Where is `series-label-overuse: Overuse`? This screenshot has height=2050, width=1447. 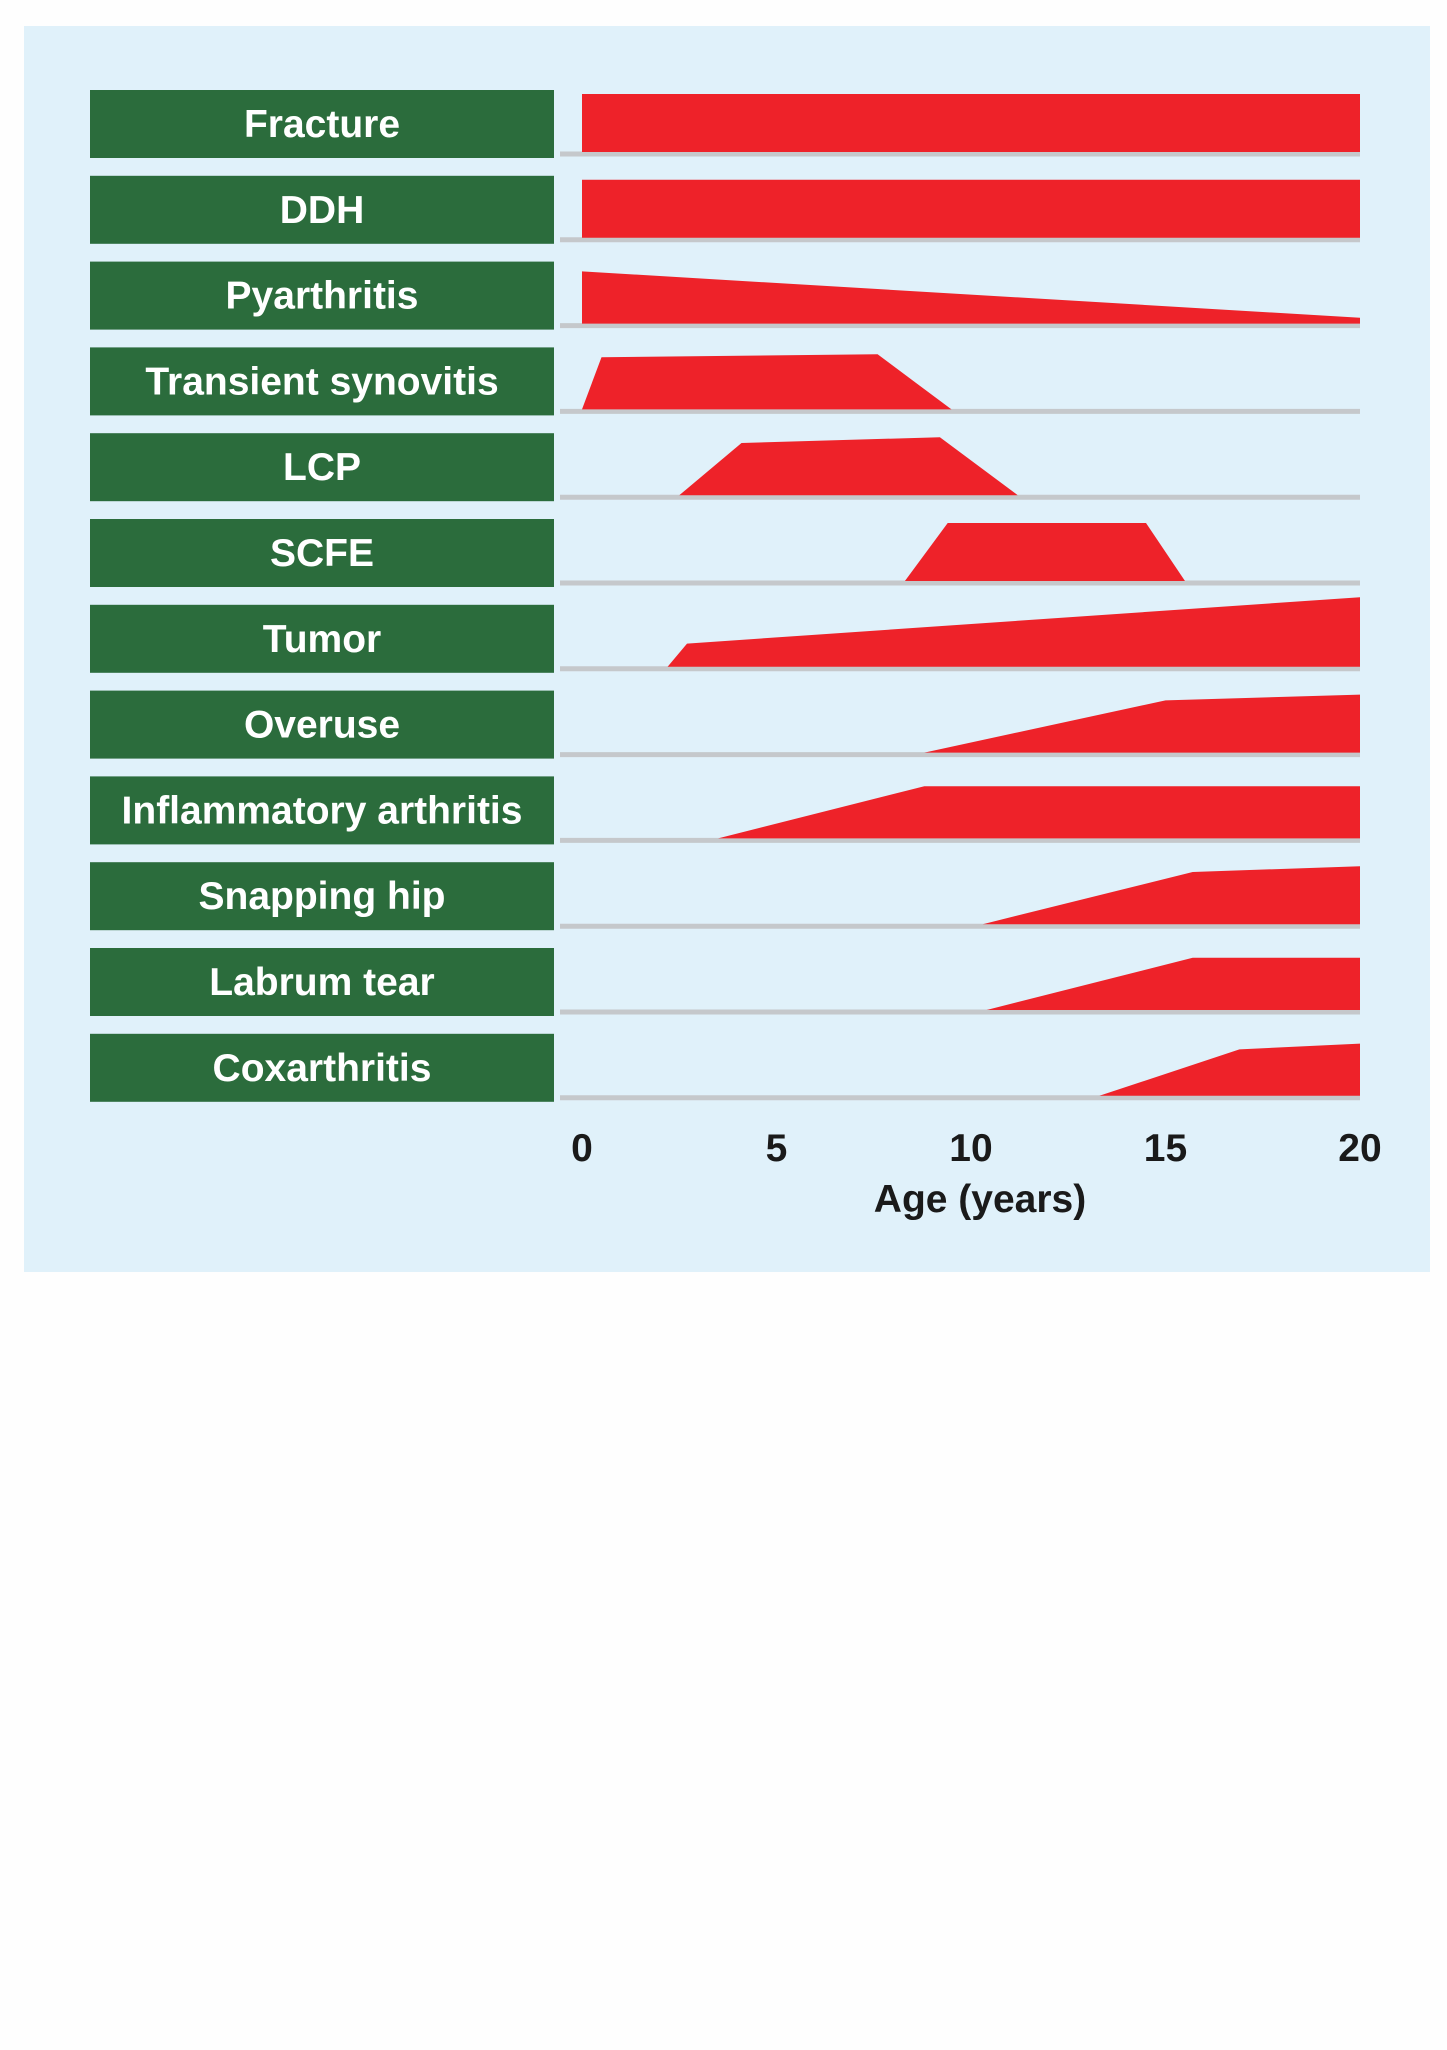
series-label-overuse: Overuse is located at coordinates (322, 725).